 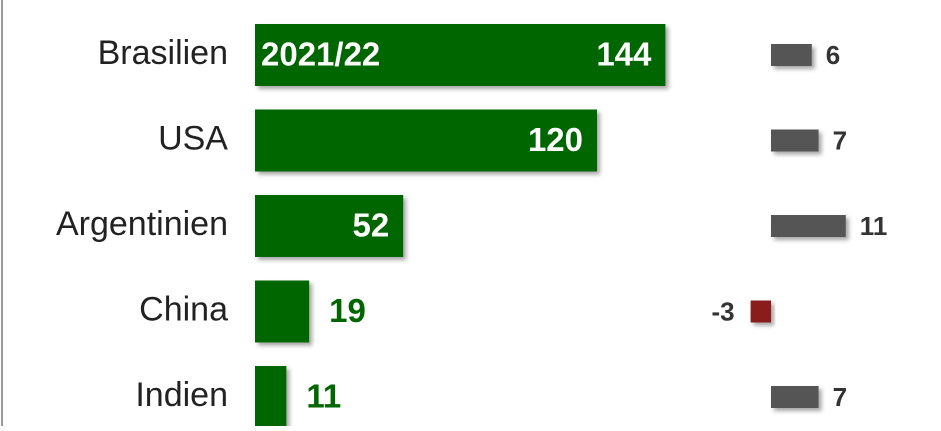 What do you see at coordinates (347, 310) in the screenshot?
I see `value-label: 19` at bounding box center [347, 310].